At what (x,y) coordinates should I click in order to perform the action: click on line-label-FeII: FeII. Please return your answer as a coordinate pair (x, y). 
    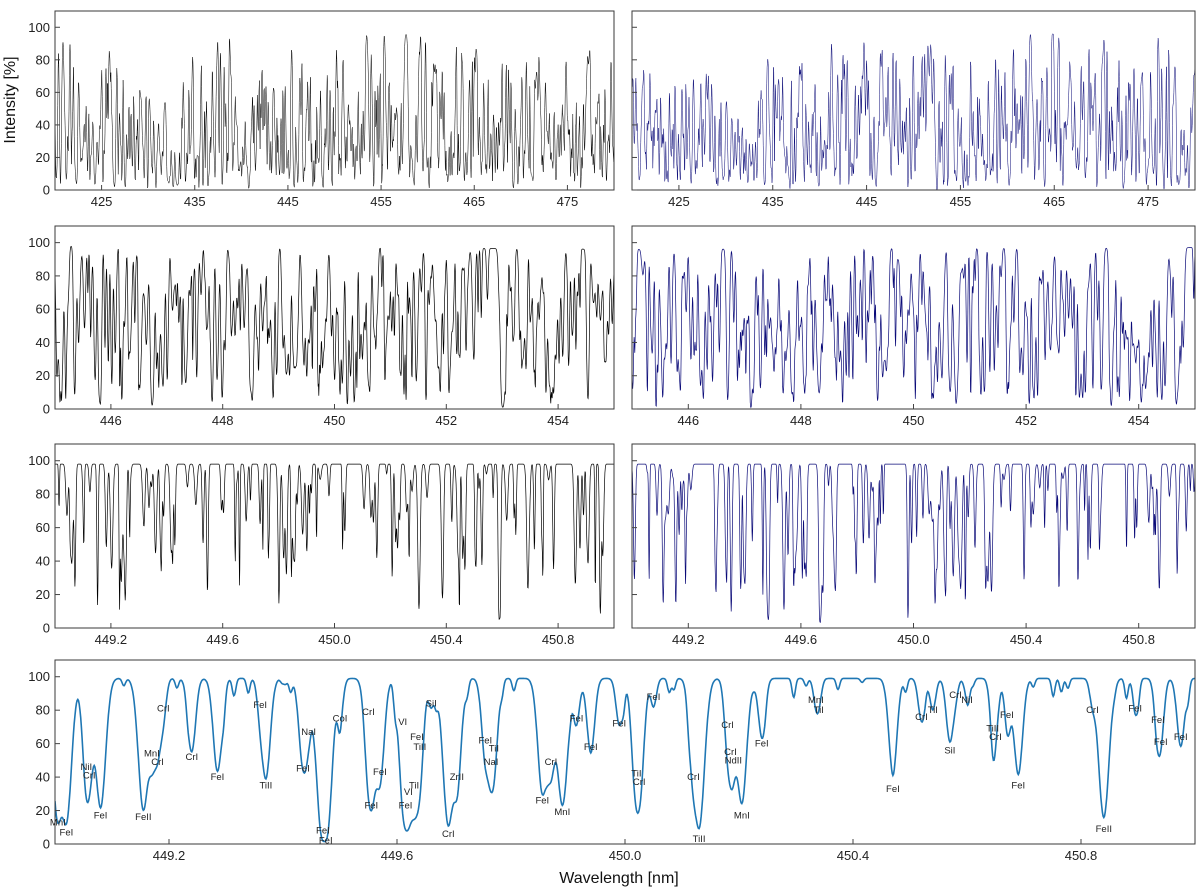
    Looking at the image, I should click on (143, 817).